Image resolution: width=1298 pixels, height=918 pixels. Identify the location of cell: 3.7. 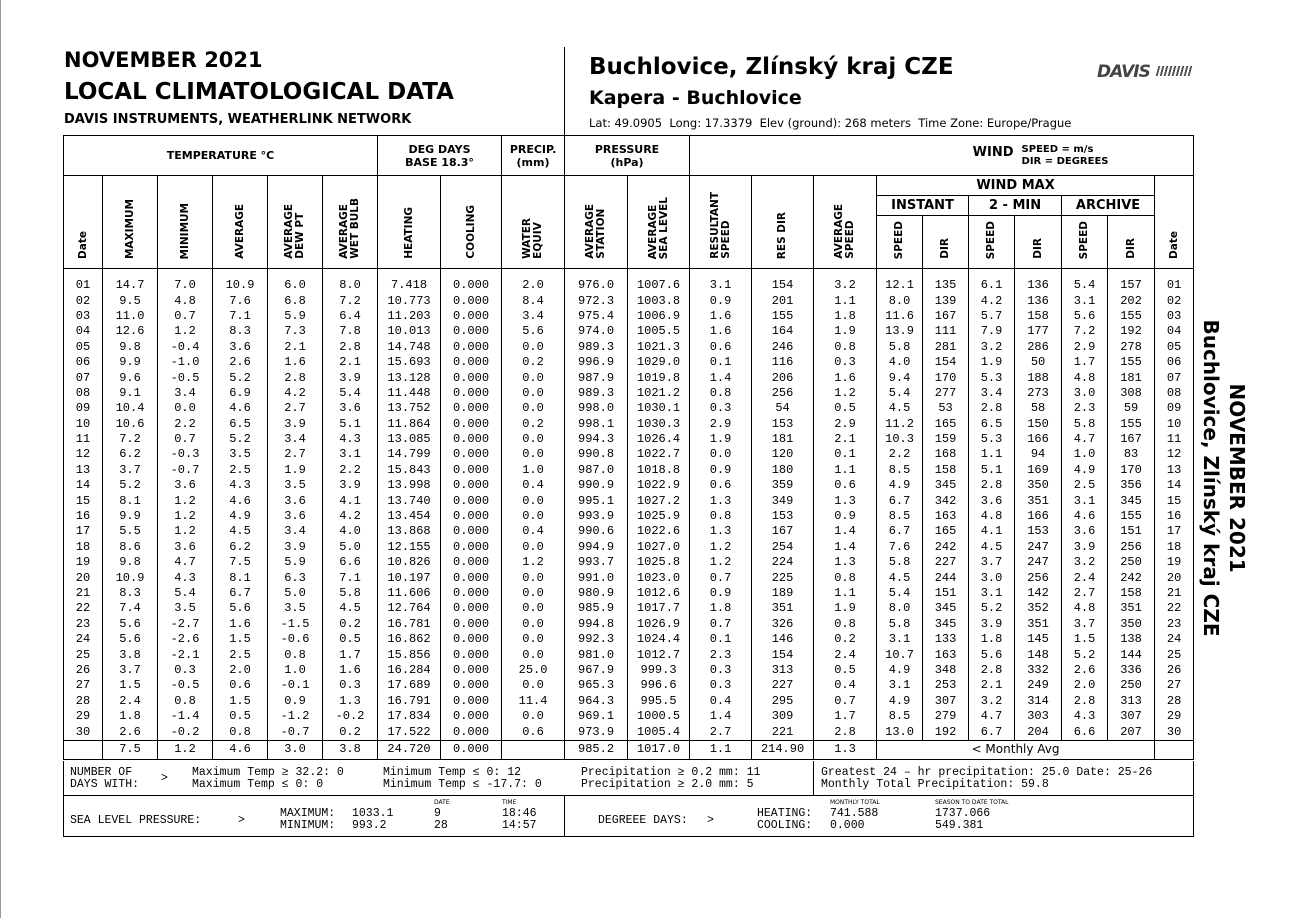
(130, 470).